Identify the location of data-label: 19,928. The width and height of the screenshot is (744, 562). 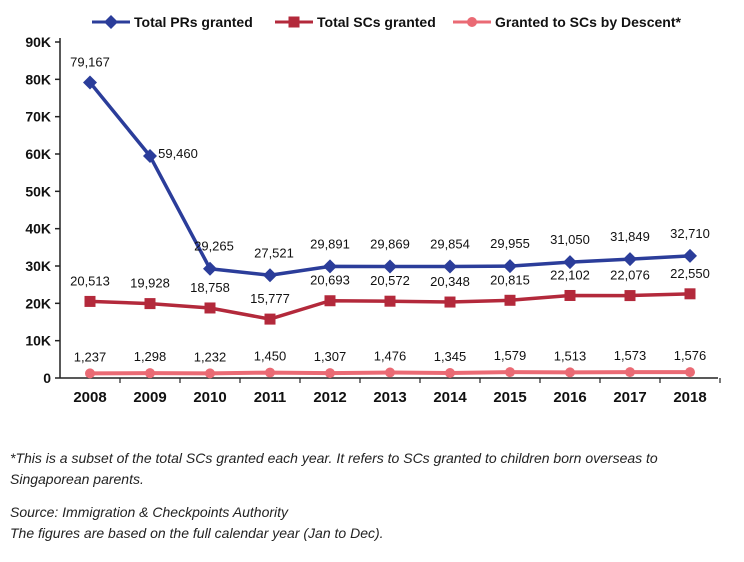
(150, 283).